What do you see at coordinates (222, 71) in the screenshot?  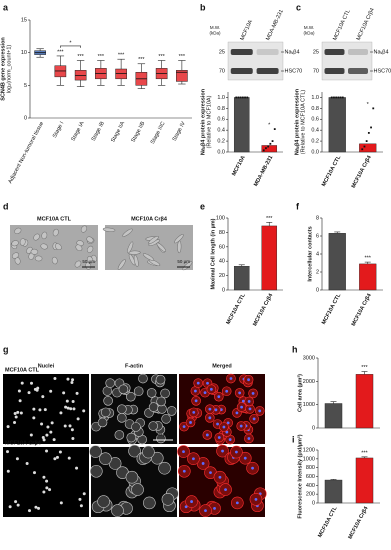 I see `mw-marker: 70` at bounding box center [222, 71].